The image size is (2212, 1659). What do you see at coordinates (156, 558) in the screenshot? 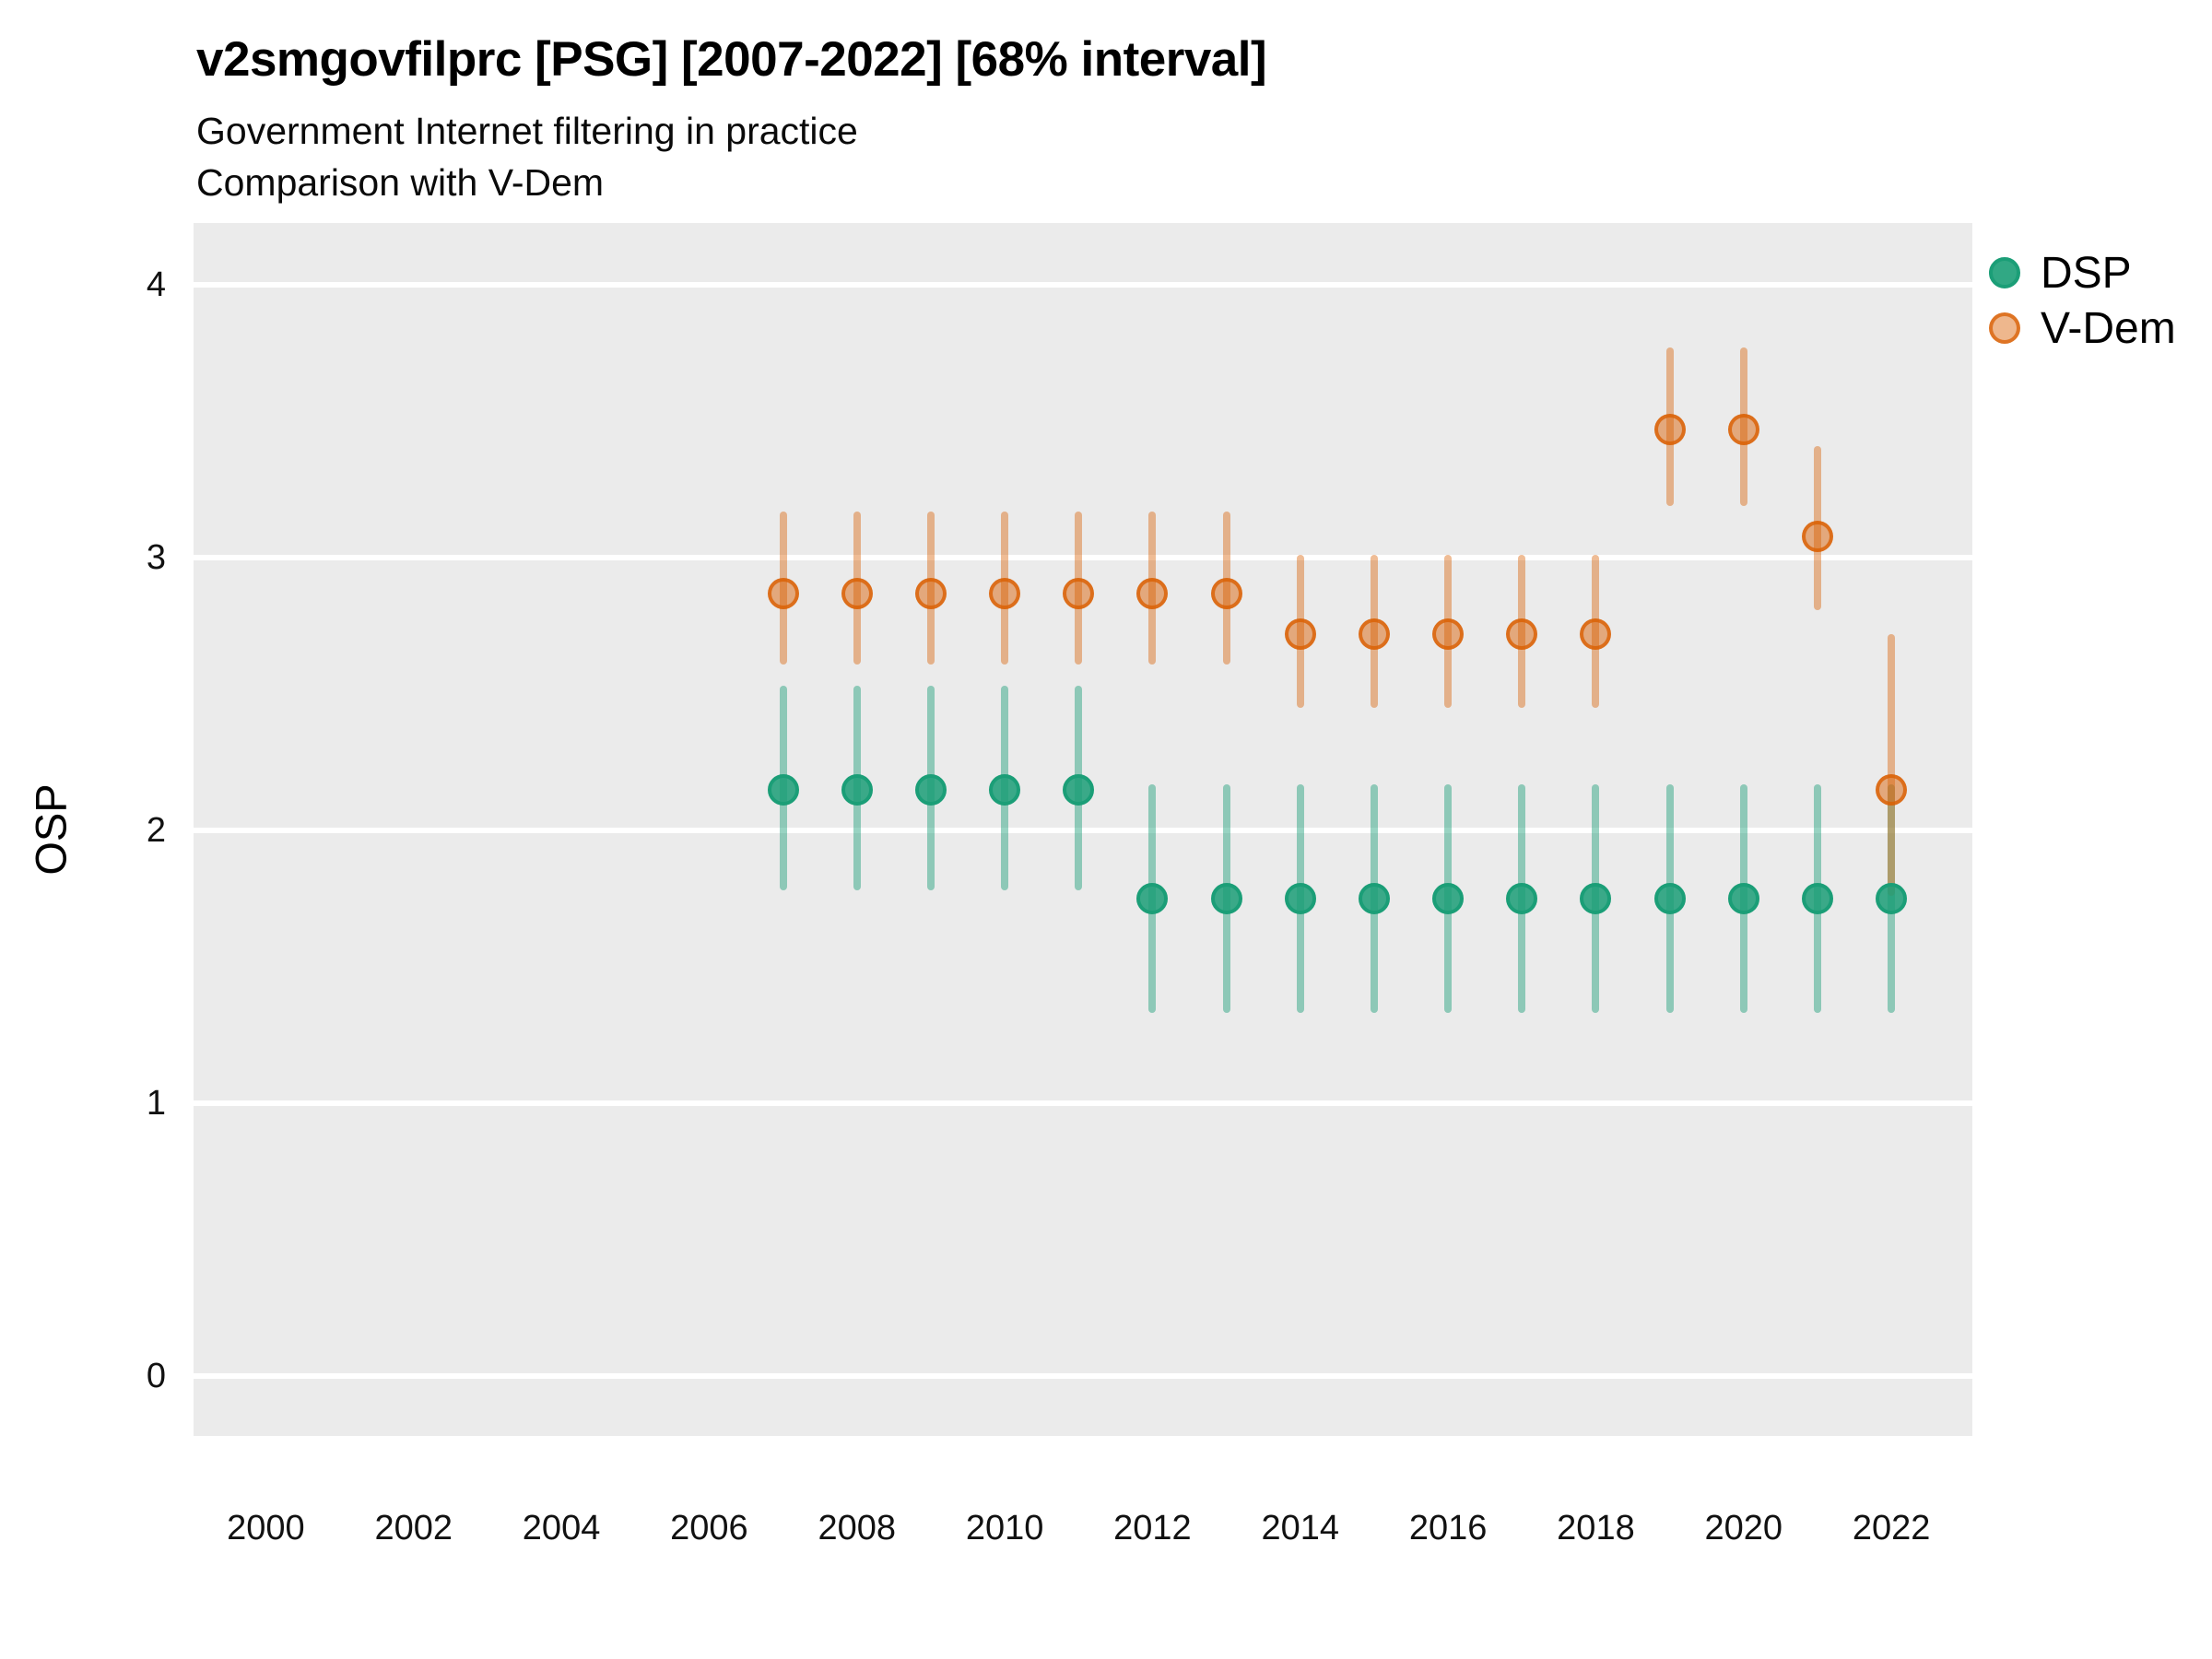
I see `y-tick-label-3: 3` at bounding box center [156, 558].